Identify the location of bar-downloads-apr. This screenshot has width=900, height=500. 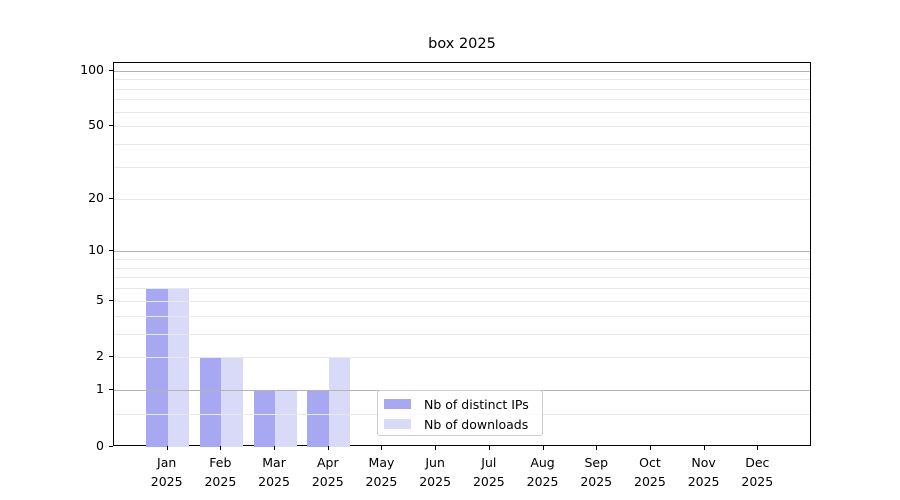
(339, 402).